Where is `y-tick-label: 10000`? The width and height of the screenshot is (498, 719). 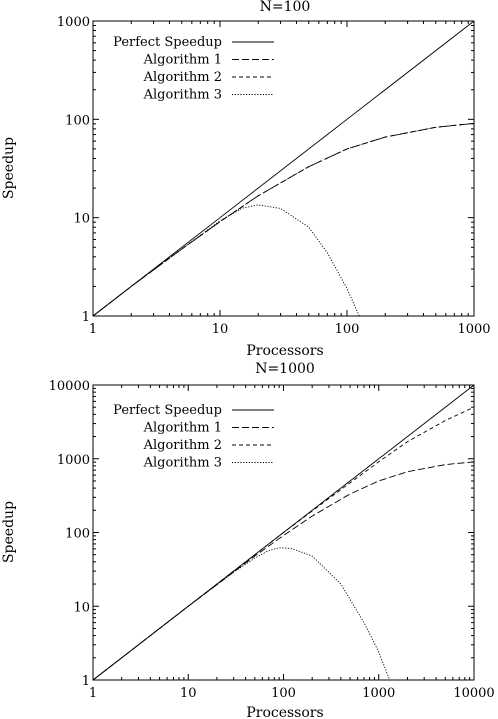
y-tick-label: 10000 is located at coordinates (69, 386).